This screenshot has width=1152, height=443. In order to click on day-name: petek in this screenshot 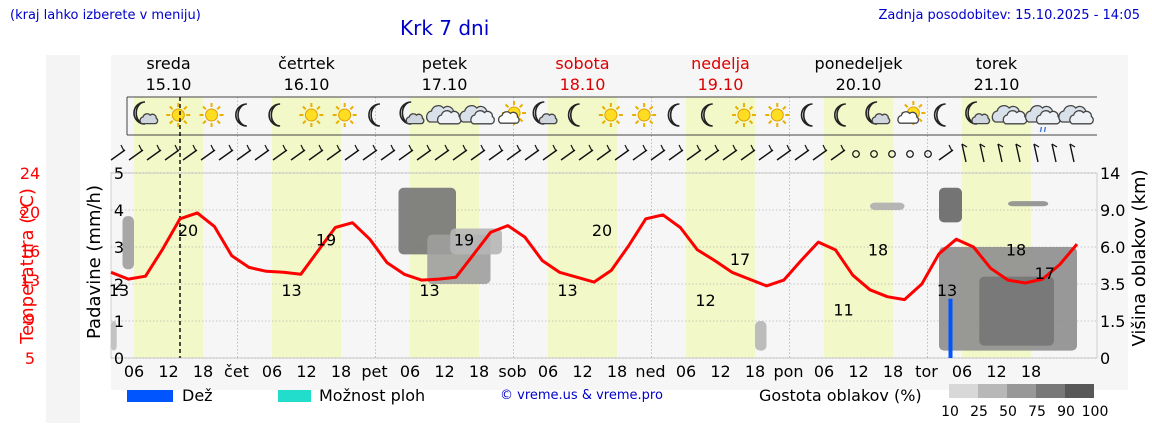, I will do `click(445, 63)`.